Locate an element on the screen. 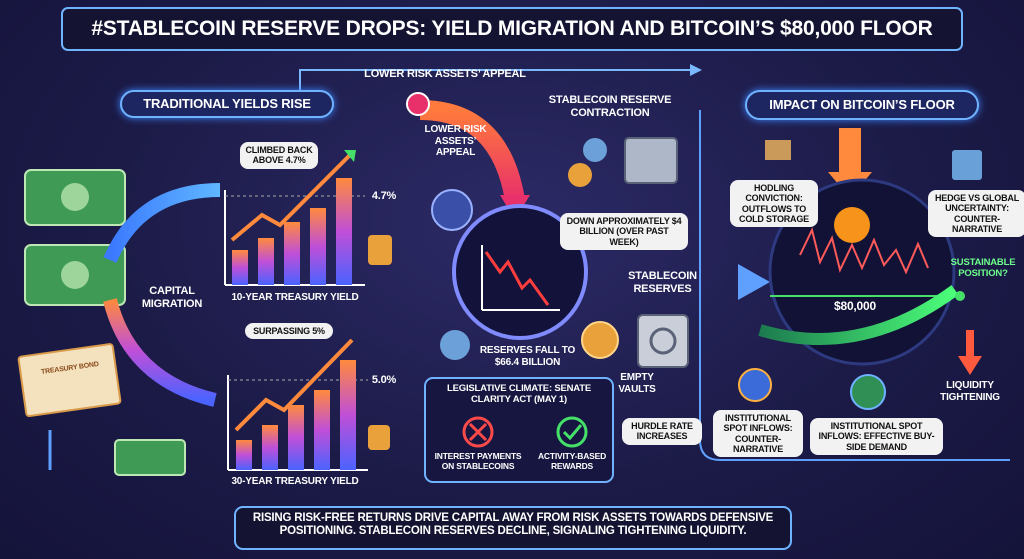 Image resolution: width=1024 pixels, height=559 pixels. capital-migration: CAPITAL MIGRATION is located at coordinates (172, 297).